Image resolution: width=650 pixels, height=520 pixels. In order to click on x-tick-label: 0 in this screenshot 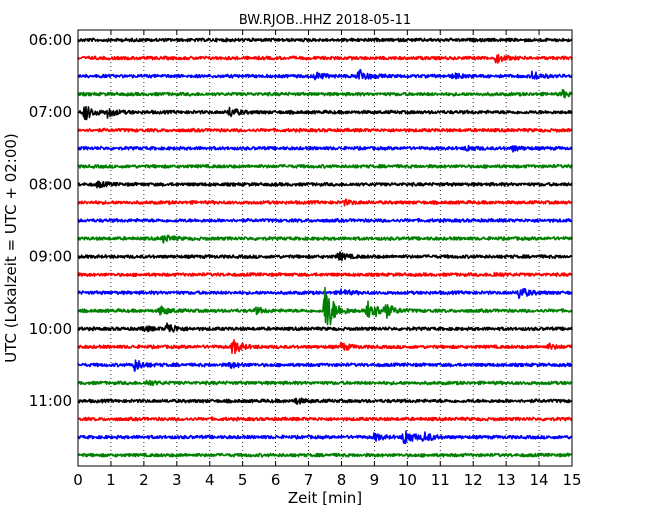, I will do `click(78, 480)`.